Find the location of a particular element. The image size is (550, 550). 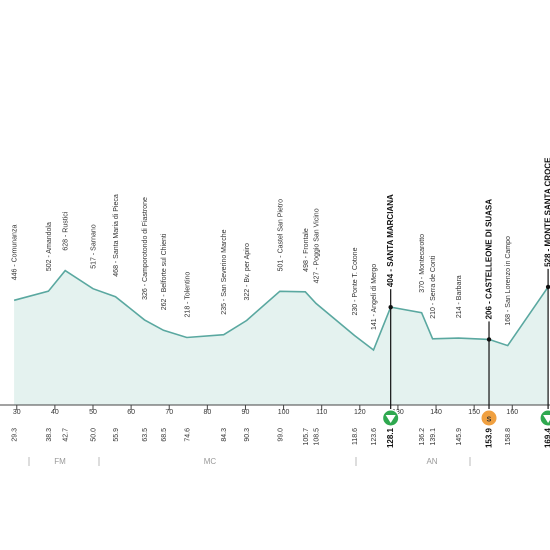

zone-label: FM is located at coordinates (60, 461).